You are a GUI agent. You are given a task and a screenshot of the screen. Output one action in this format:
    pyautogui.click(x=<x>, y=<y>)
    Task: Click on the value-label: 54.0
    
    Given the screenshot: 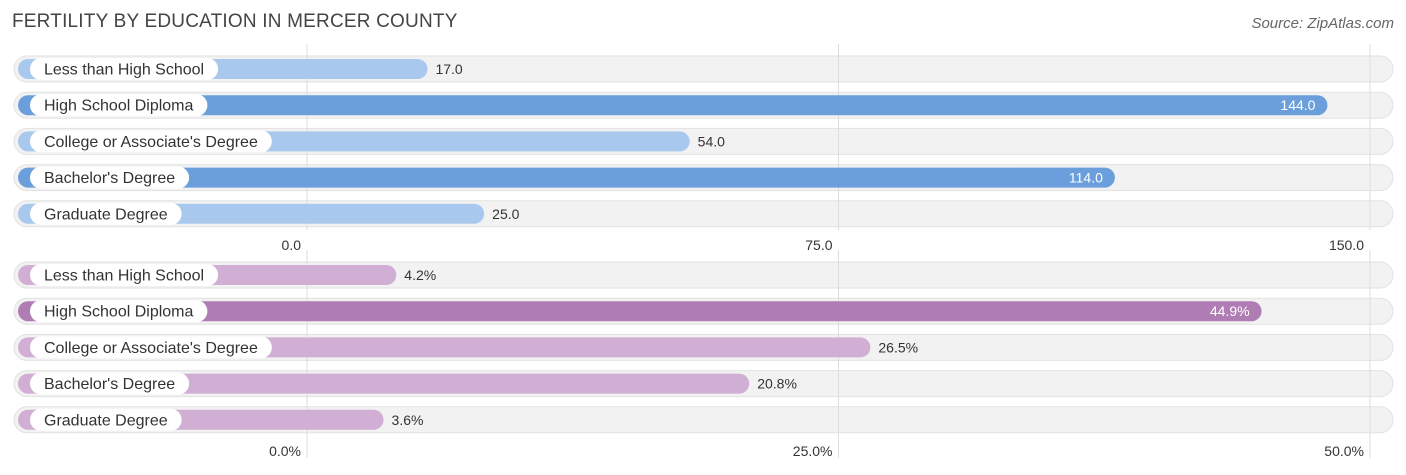 What is the action you would take?
    pyautogui.click(x=711, y=141)
    